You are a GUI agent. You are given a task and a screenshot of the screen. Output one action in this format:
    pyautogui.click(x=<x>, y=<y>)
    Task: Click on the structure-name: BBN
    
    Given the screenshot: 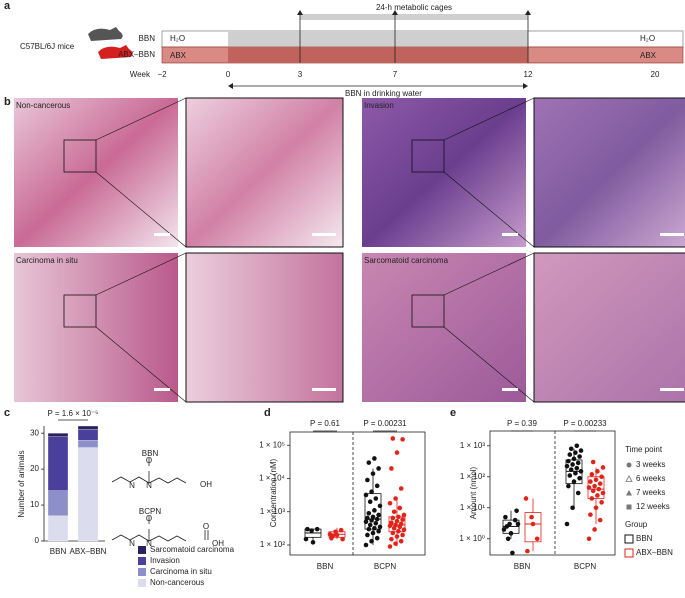 What is the action you would take?
    pyautogui.click(x=150, y=453)
    